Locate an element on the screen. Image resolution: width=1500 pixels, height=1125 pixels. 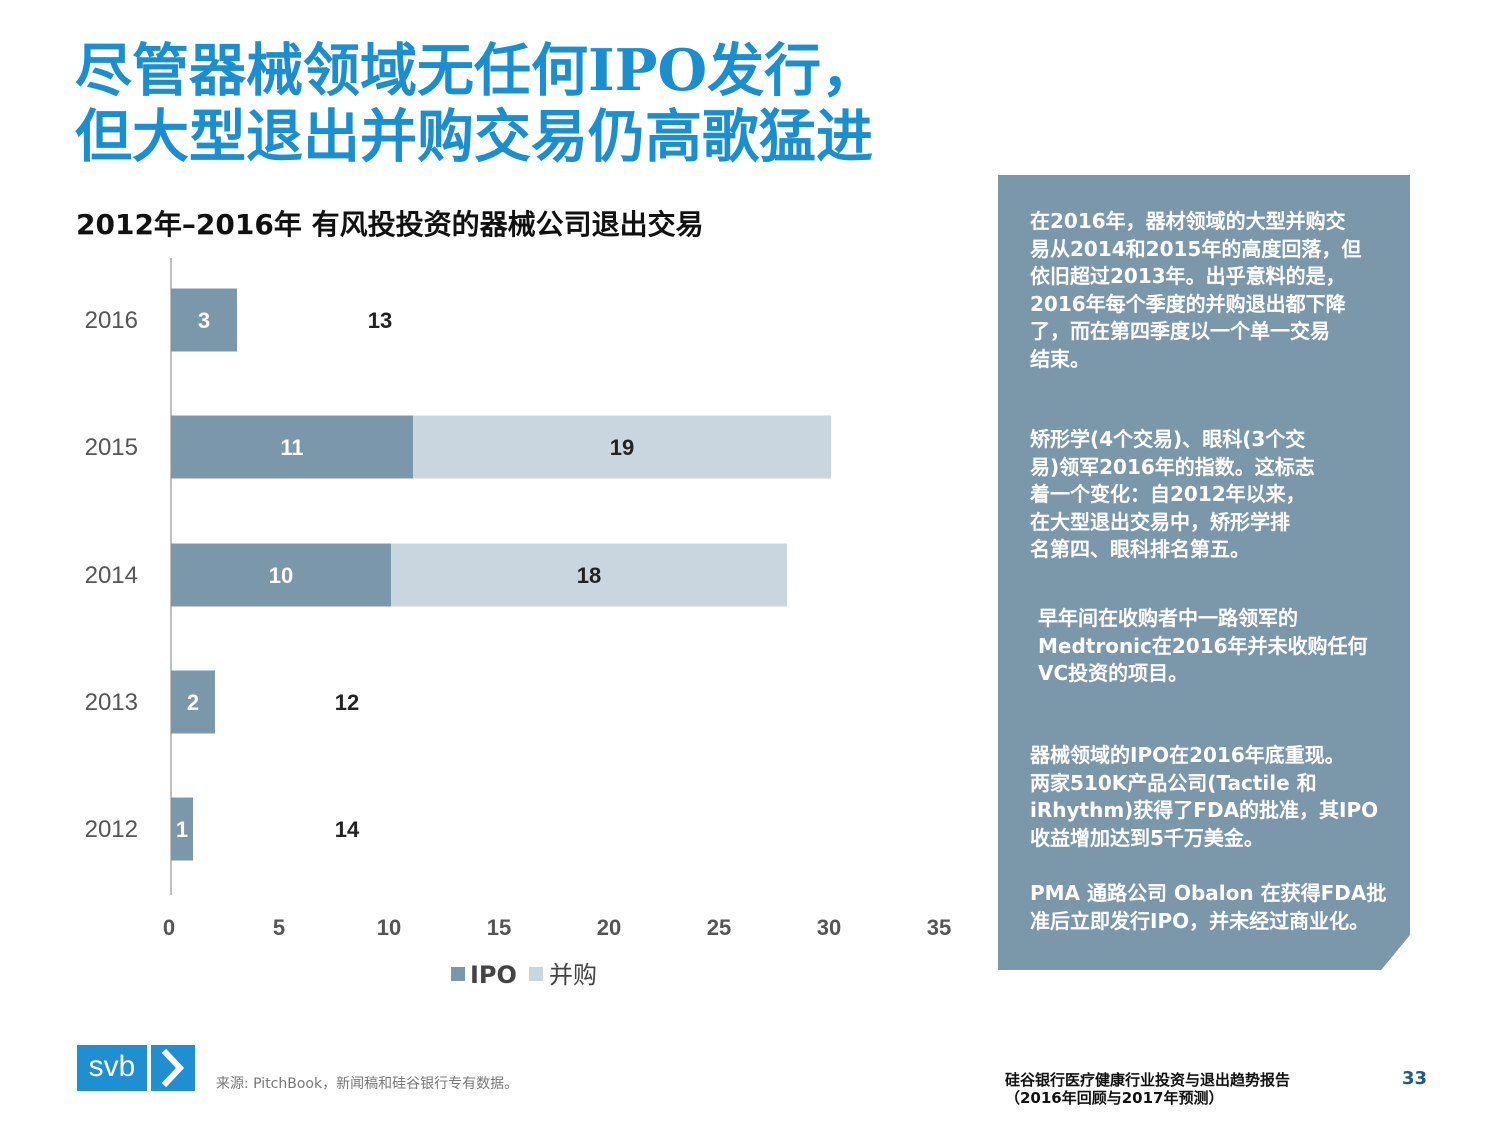
data-label-ma: 19 is located at coordinates (622, 447).